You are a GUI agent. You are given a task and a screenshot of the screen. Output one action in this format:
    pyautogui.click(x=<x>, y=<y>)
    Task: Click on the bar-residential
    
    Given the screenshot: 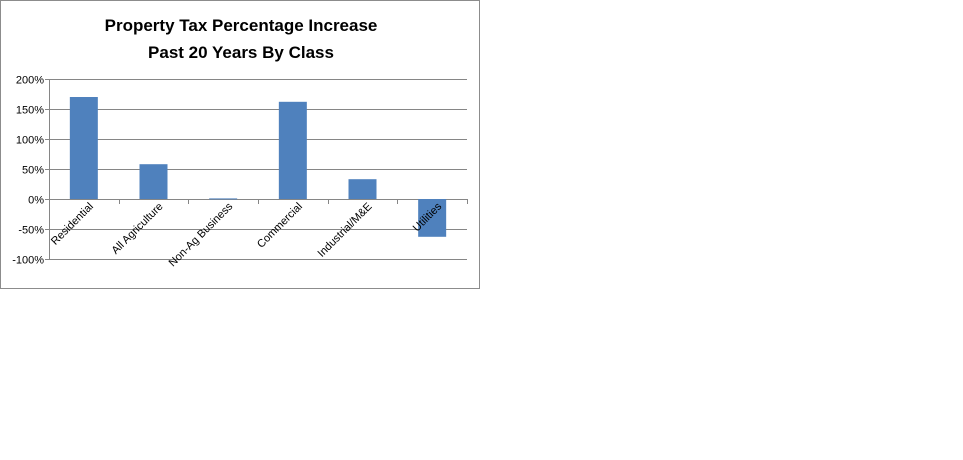 What is the action you would take?
    pyautogui.click(x=83, y=148)
    